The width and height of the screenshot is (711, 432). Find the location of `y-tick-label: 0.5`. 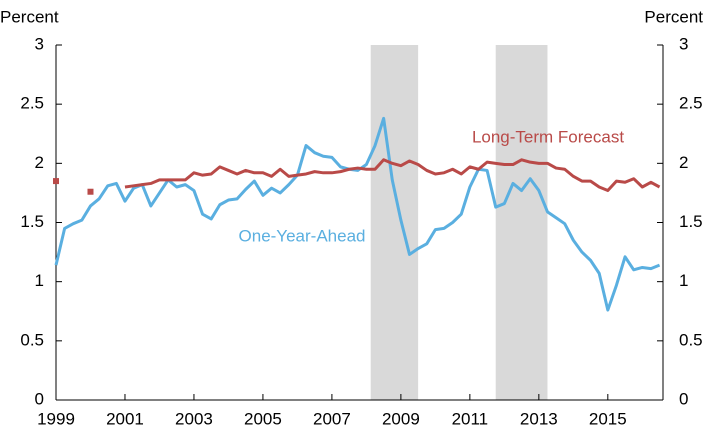

y-tick-label: 0.5 is located at coordinates (32, 339).